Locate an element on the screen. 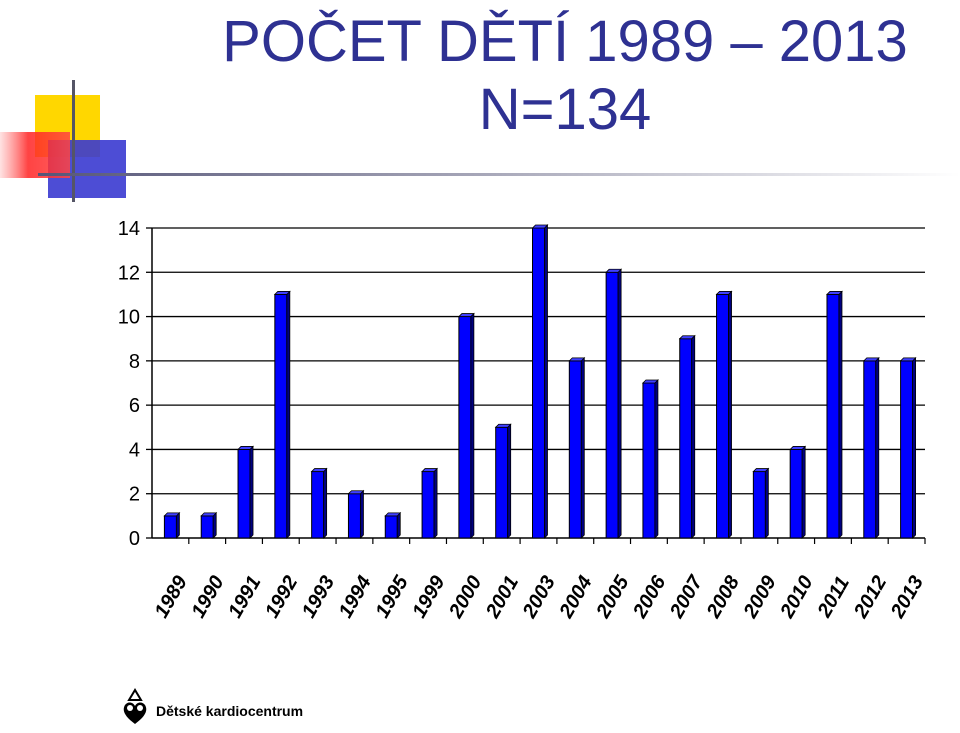 The width and height of the screenshot is (960, 733). x-tick-label-1999: 1999 is located at coordinates (429, 596).